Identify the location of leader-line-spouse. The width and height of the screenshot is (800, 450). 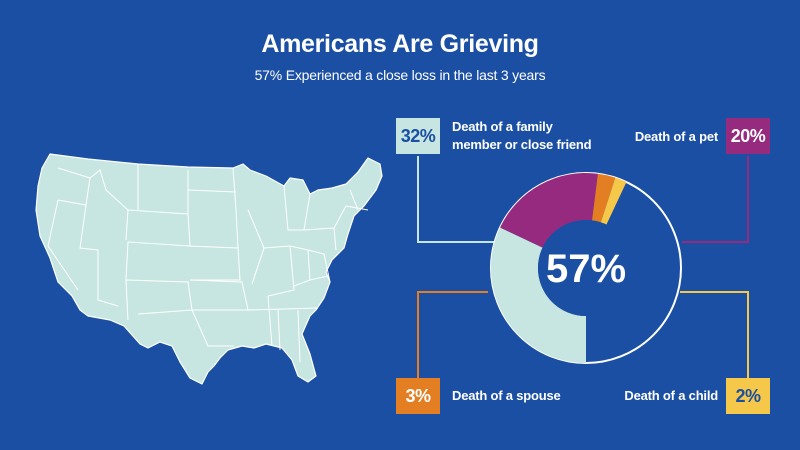
(452, 334).